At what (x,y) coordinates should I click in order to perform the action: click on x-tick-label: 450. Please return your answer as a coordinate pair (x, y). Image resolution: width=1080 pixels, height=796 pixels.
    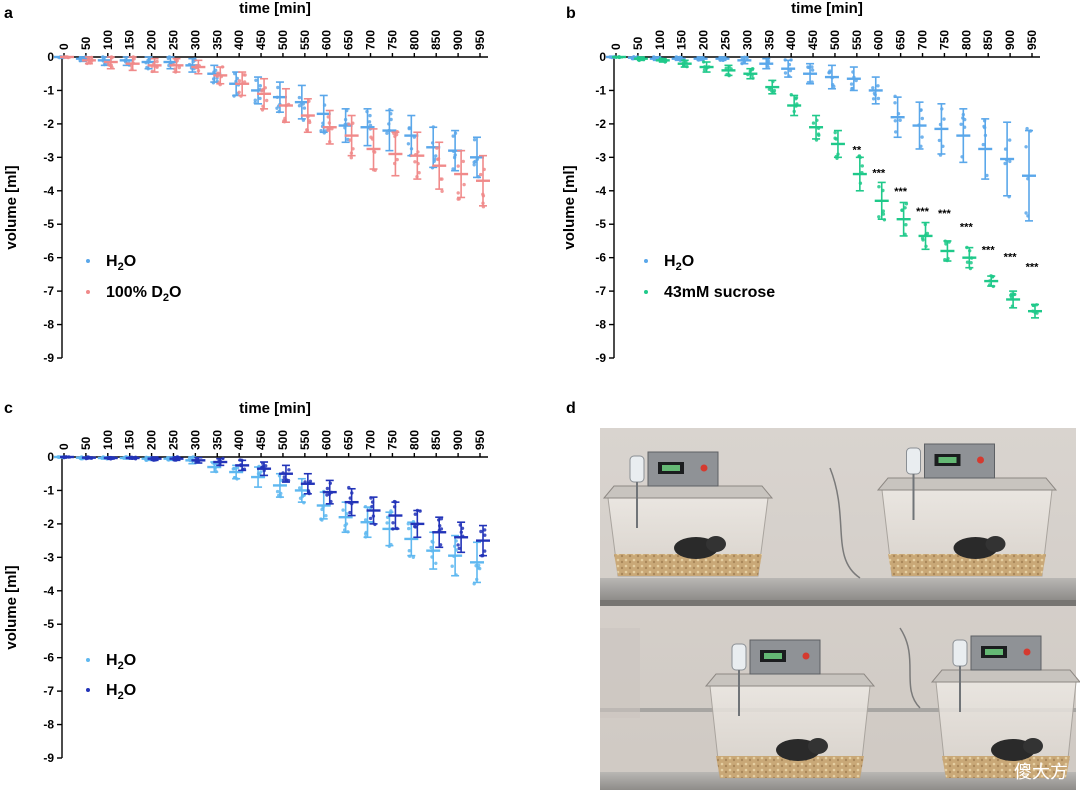
    Looking at the image, I should click on (813, 40).